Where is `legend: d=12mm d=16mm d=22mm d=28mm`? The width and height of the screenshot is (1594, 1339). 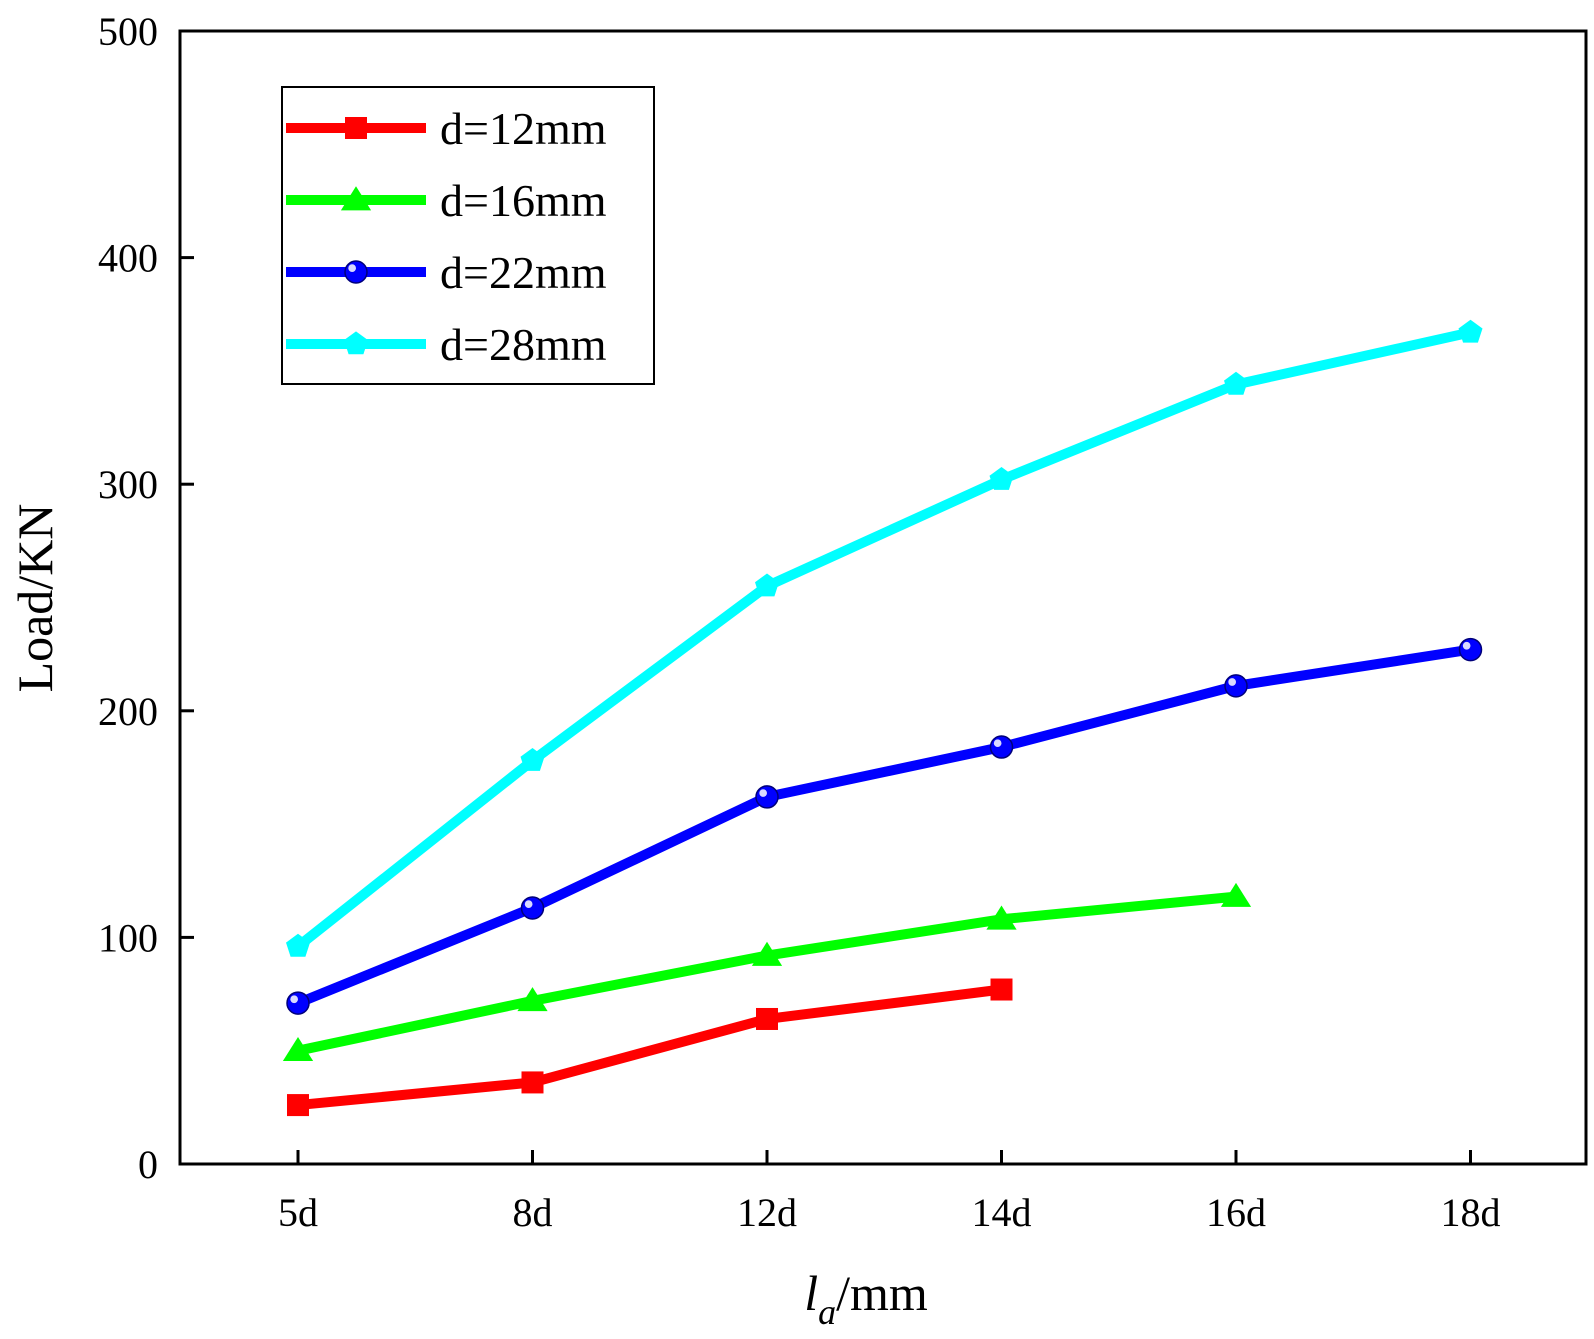
legend: d=12mm d=16mm d=22mm d=28mm is located at coordinates (468, 235).